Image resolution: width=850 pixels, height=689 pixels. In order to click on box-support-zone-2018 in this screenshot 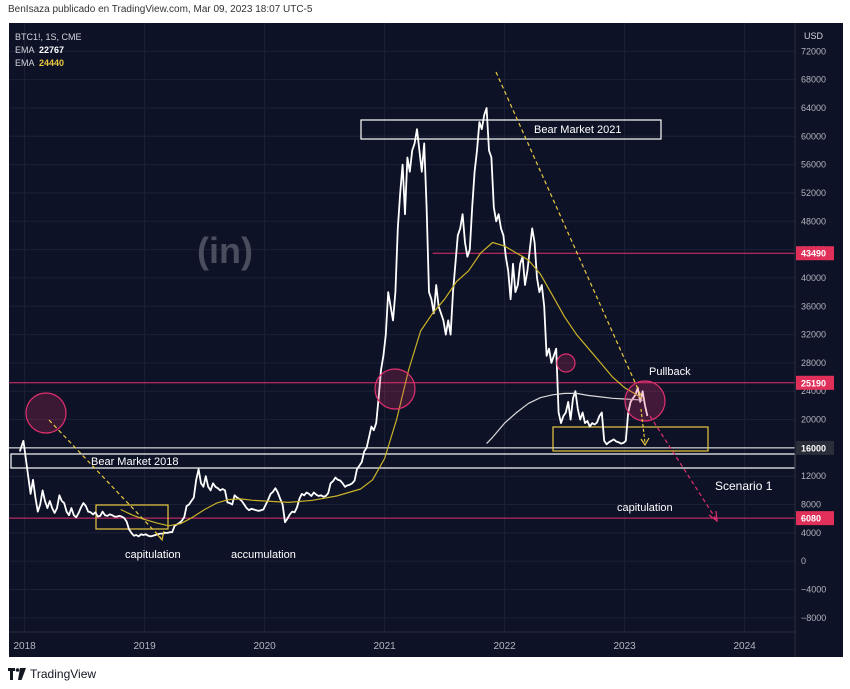, I will do `click(132, 517)`.